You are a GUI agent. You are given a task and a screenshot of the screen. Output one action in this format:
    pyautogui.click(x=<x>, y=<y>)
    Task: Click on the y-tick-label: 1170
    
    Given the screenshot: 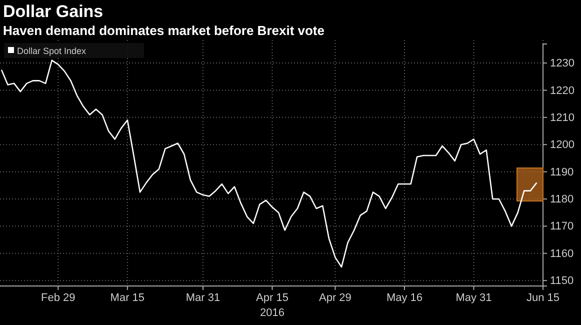 What is the action you would take?
    pyautogui.click(x=562, y=226)
    